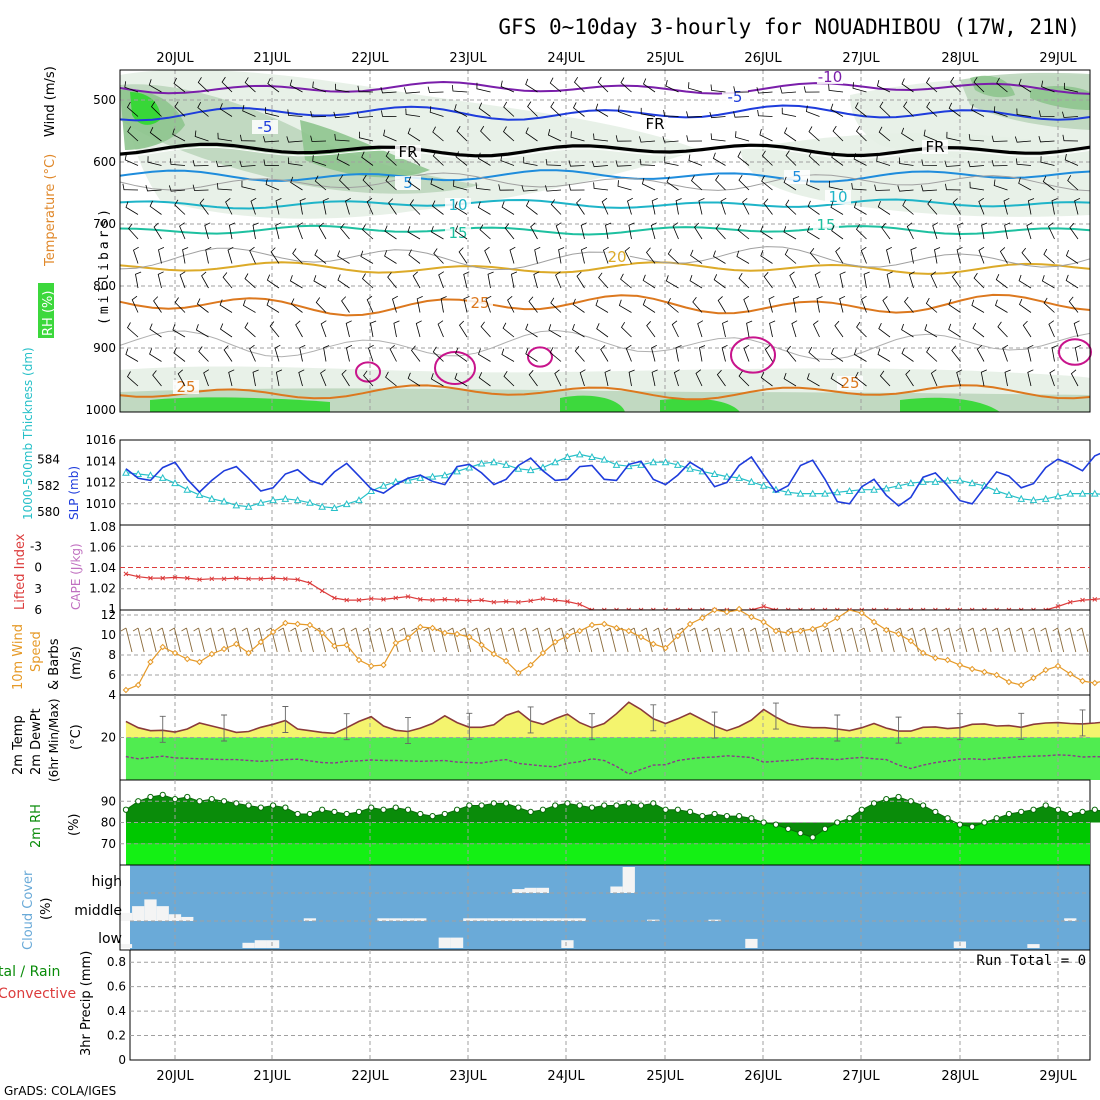  What do you see at coordinates (830, 77) in the screenshot?
I see `contour-label-bg` at bounding box center [830, 77].